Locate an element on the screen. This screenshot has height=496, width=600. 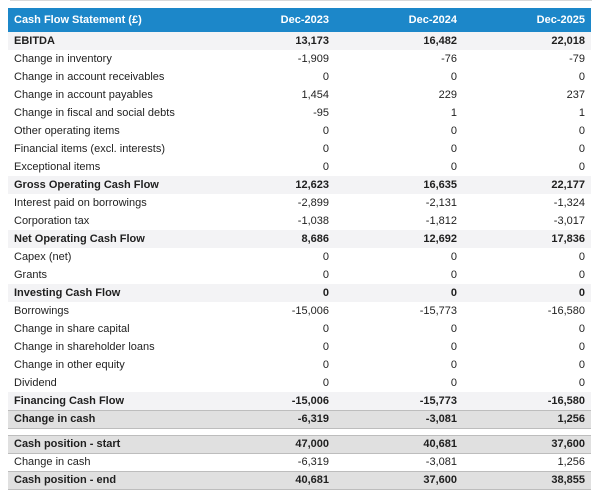
row-value: -76 is located at coordinates (449, 59).